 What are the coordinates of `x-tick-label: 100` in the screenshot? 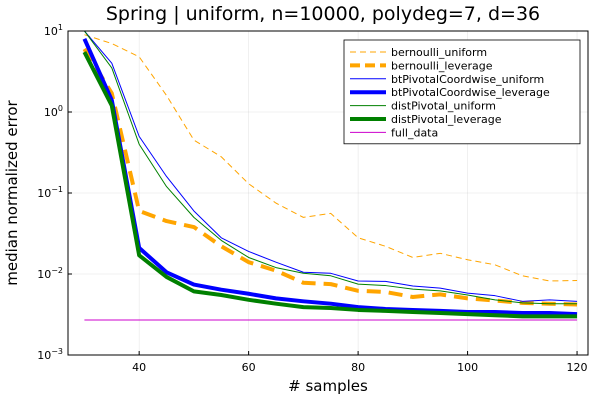 It's located at (467, 367).